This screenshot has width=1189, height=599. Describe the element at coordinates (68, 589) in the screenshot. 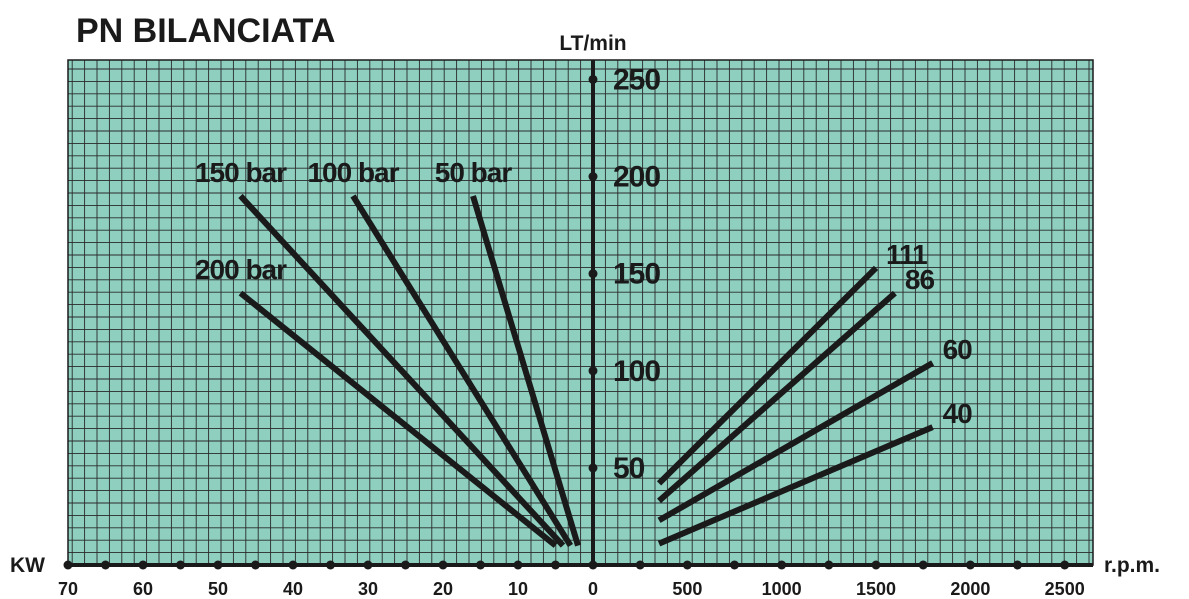

I see `x-tick-label-kw: 70` at that location.